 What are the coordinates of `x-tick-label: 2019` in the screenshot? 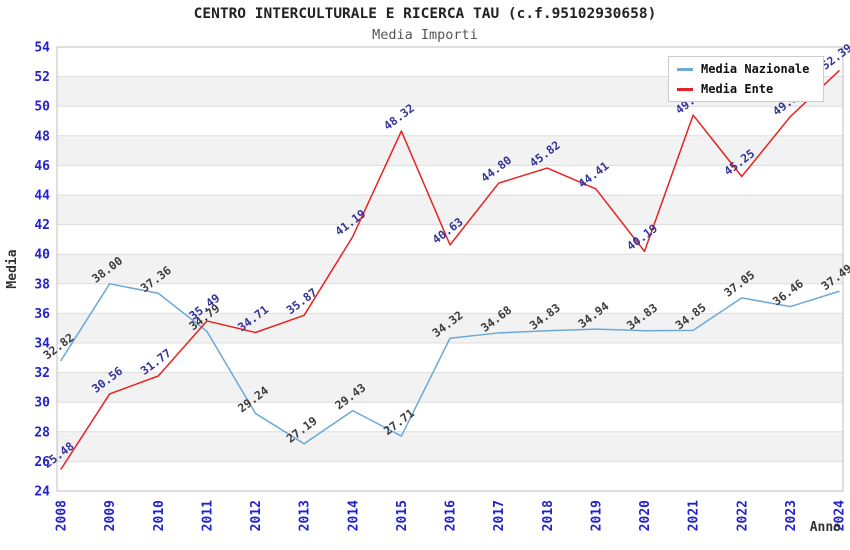 It's located at (596, 515).